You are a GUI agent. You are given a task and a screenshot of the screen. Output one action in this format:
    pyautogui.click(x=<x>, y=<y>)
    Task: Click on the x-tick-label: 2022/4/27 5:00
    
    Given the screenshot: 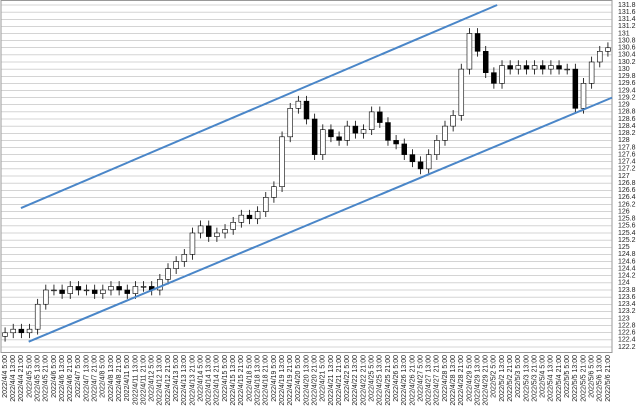 What is the action you would take?
    pyautogui.click(x=420, y=378)
    